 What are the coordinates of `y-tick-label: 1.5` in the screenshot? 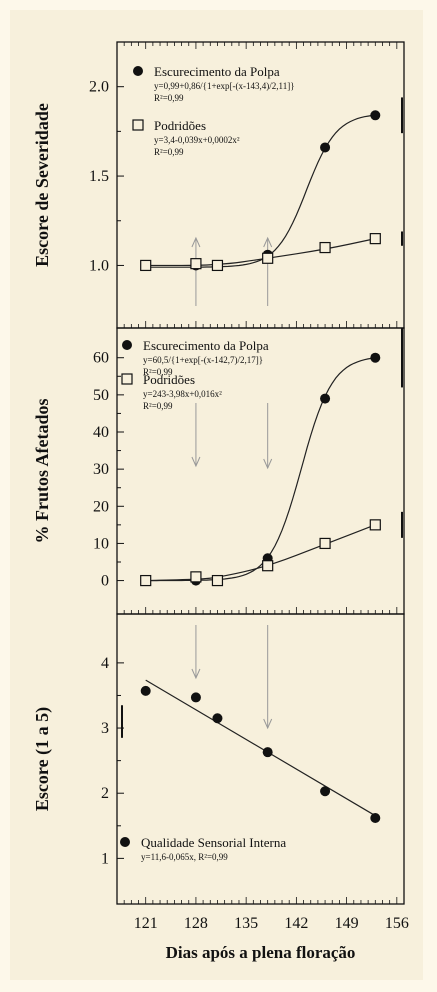 It's located at (99, 176).